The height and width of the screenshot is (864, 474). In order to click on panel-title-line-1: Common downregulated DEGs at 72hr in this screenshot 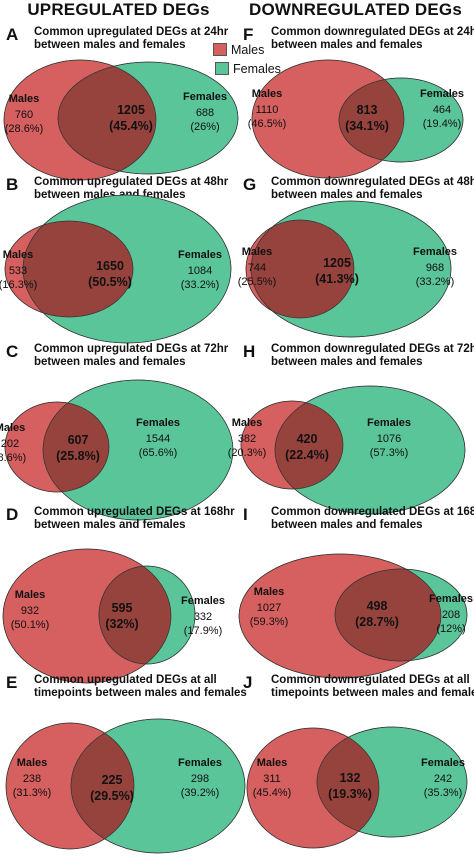, I will do `click(372, 349)`.